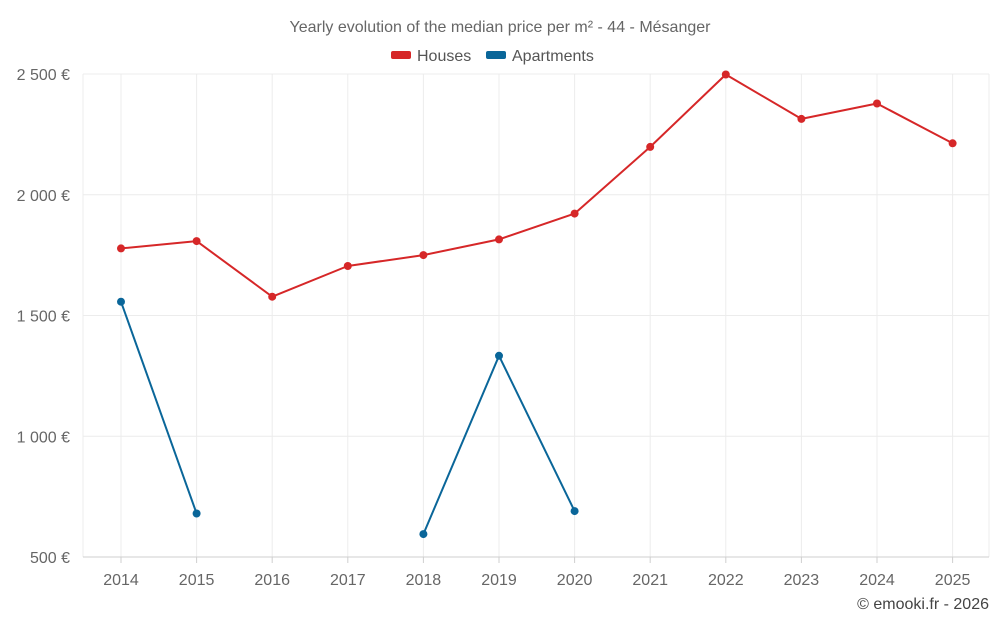  Describe the element at coordinates (953, 580) in the screenshot. I see `x-tick-label: 2025` at that location.